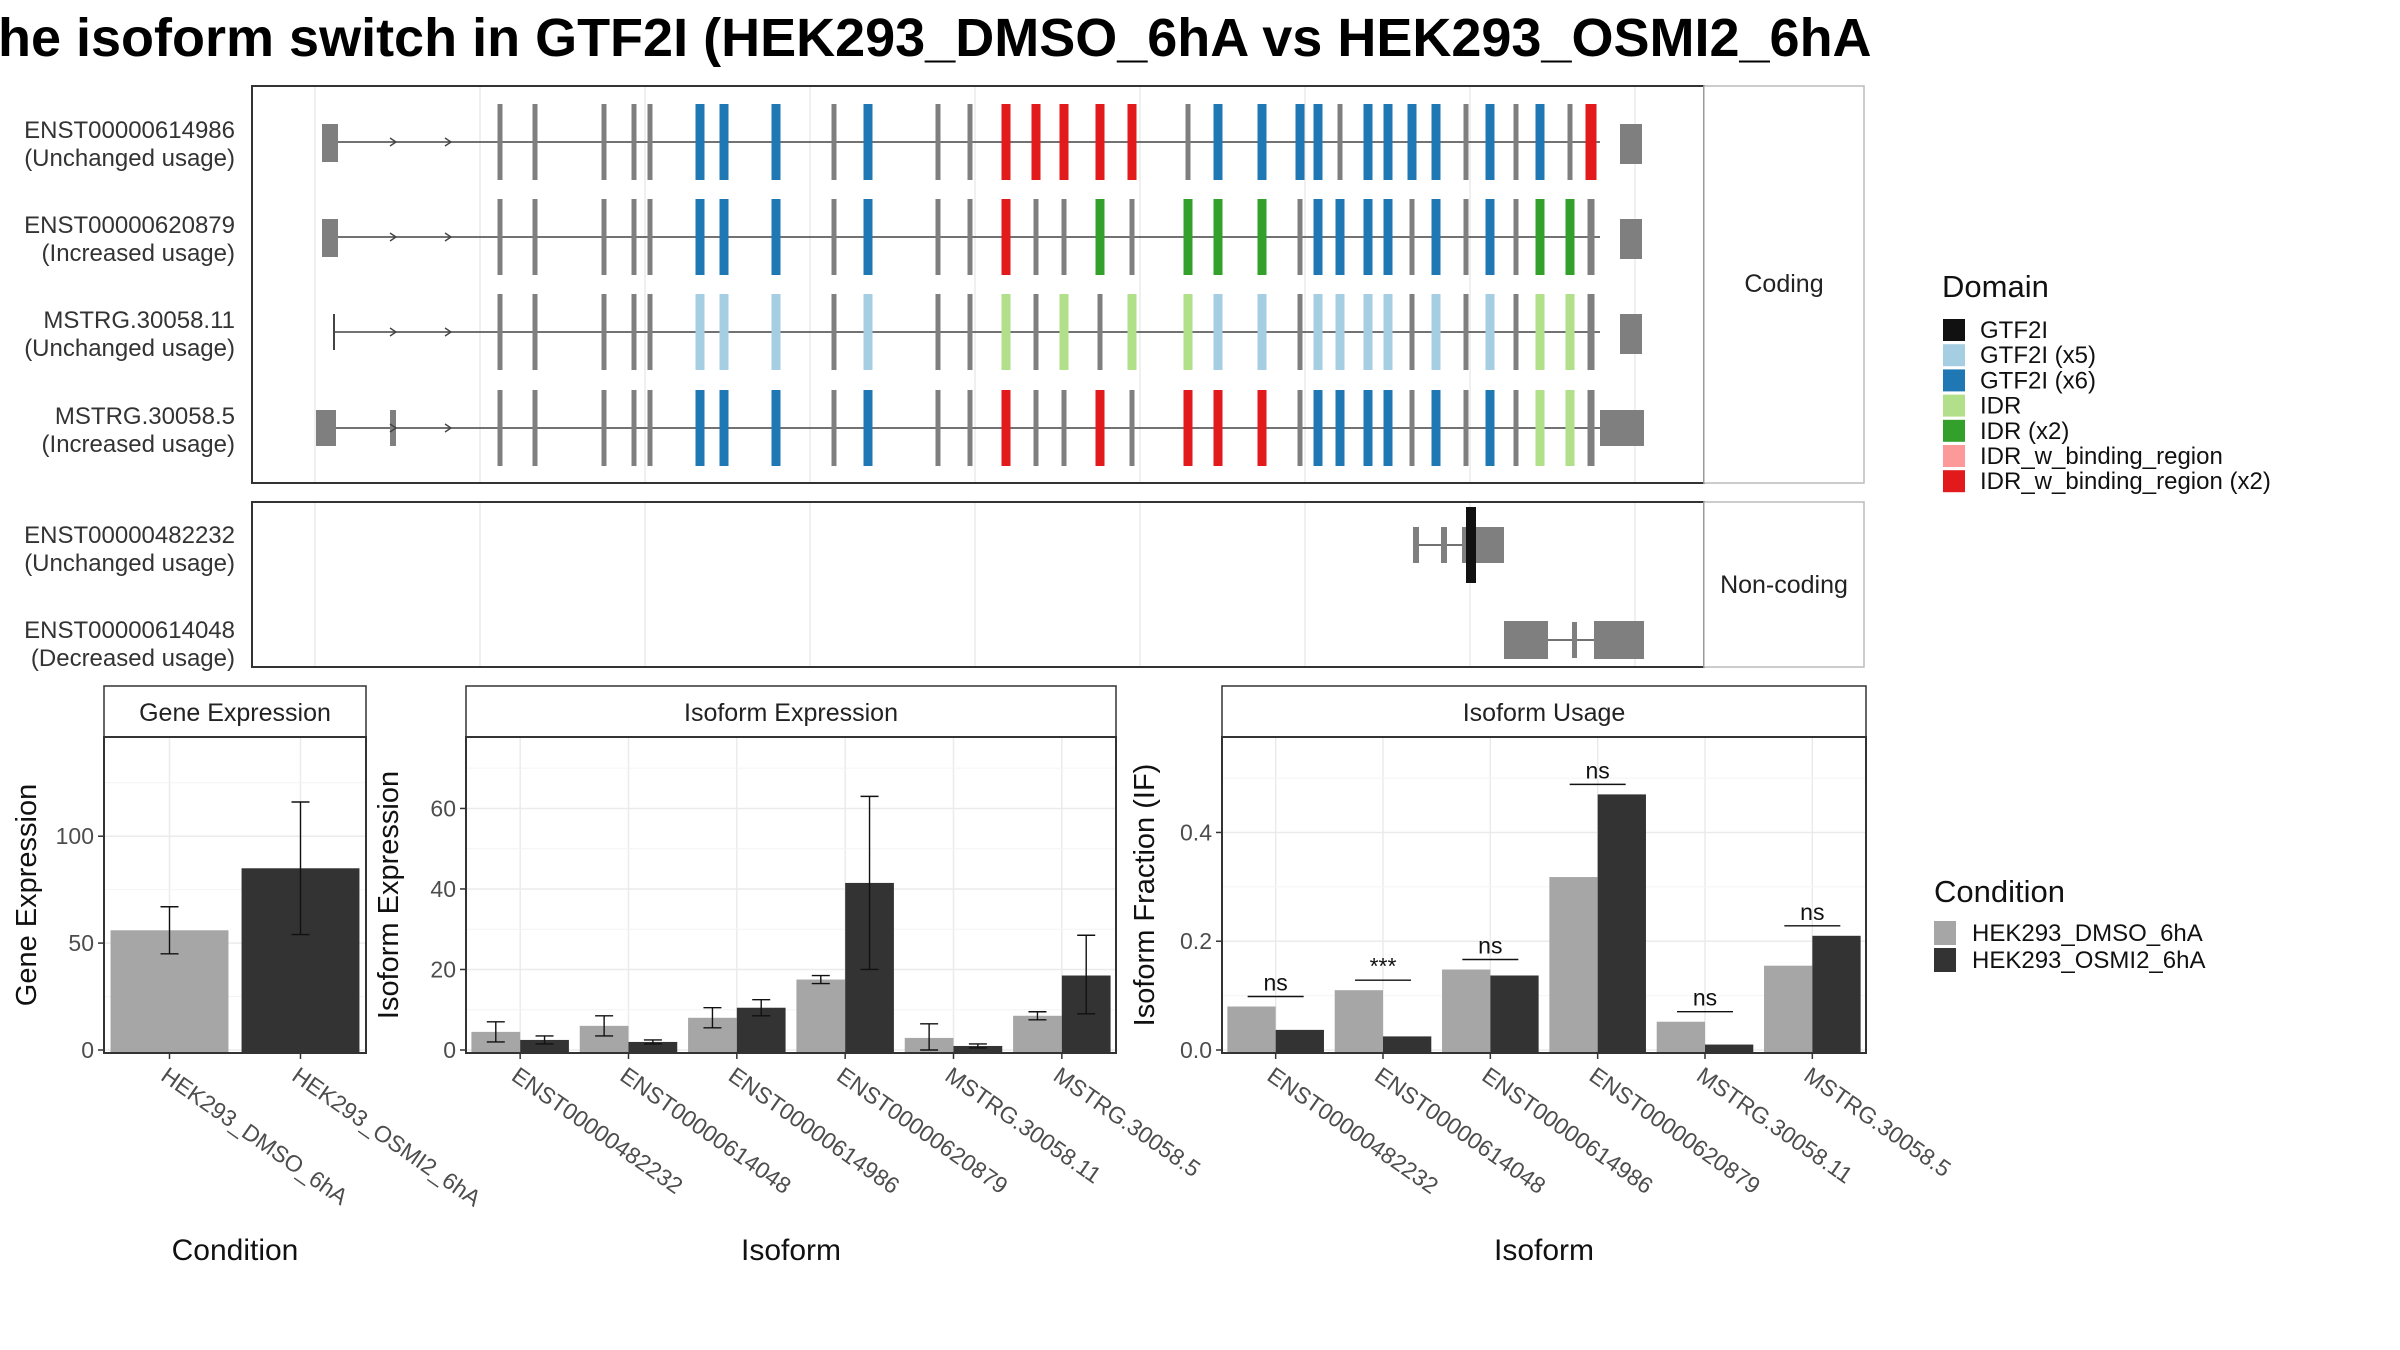 Image resolution: width=2400 pixels, height=1350 pixels. Describe the element at coordinates (2024, 431) in the screenshot. I see `domain-legend-label: IDR (x2)` at that location.